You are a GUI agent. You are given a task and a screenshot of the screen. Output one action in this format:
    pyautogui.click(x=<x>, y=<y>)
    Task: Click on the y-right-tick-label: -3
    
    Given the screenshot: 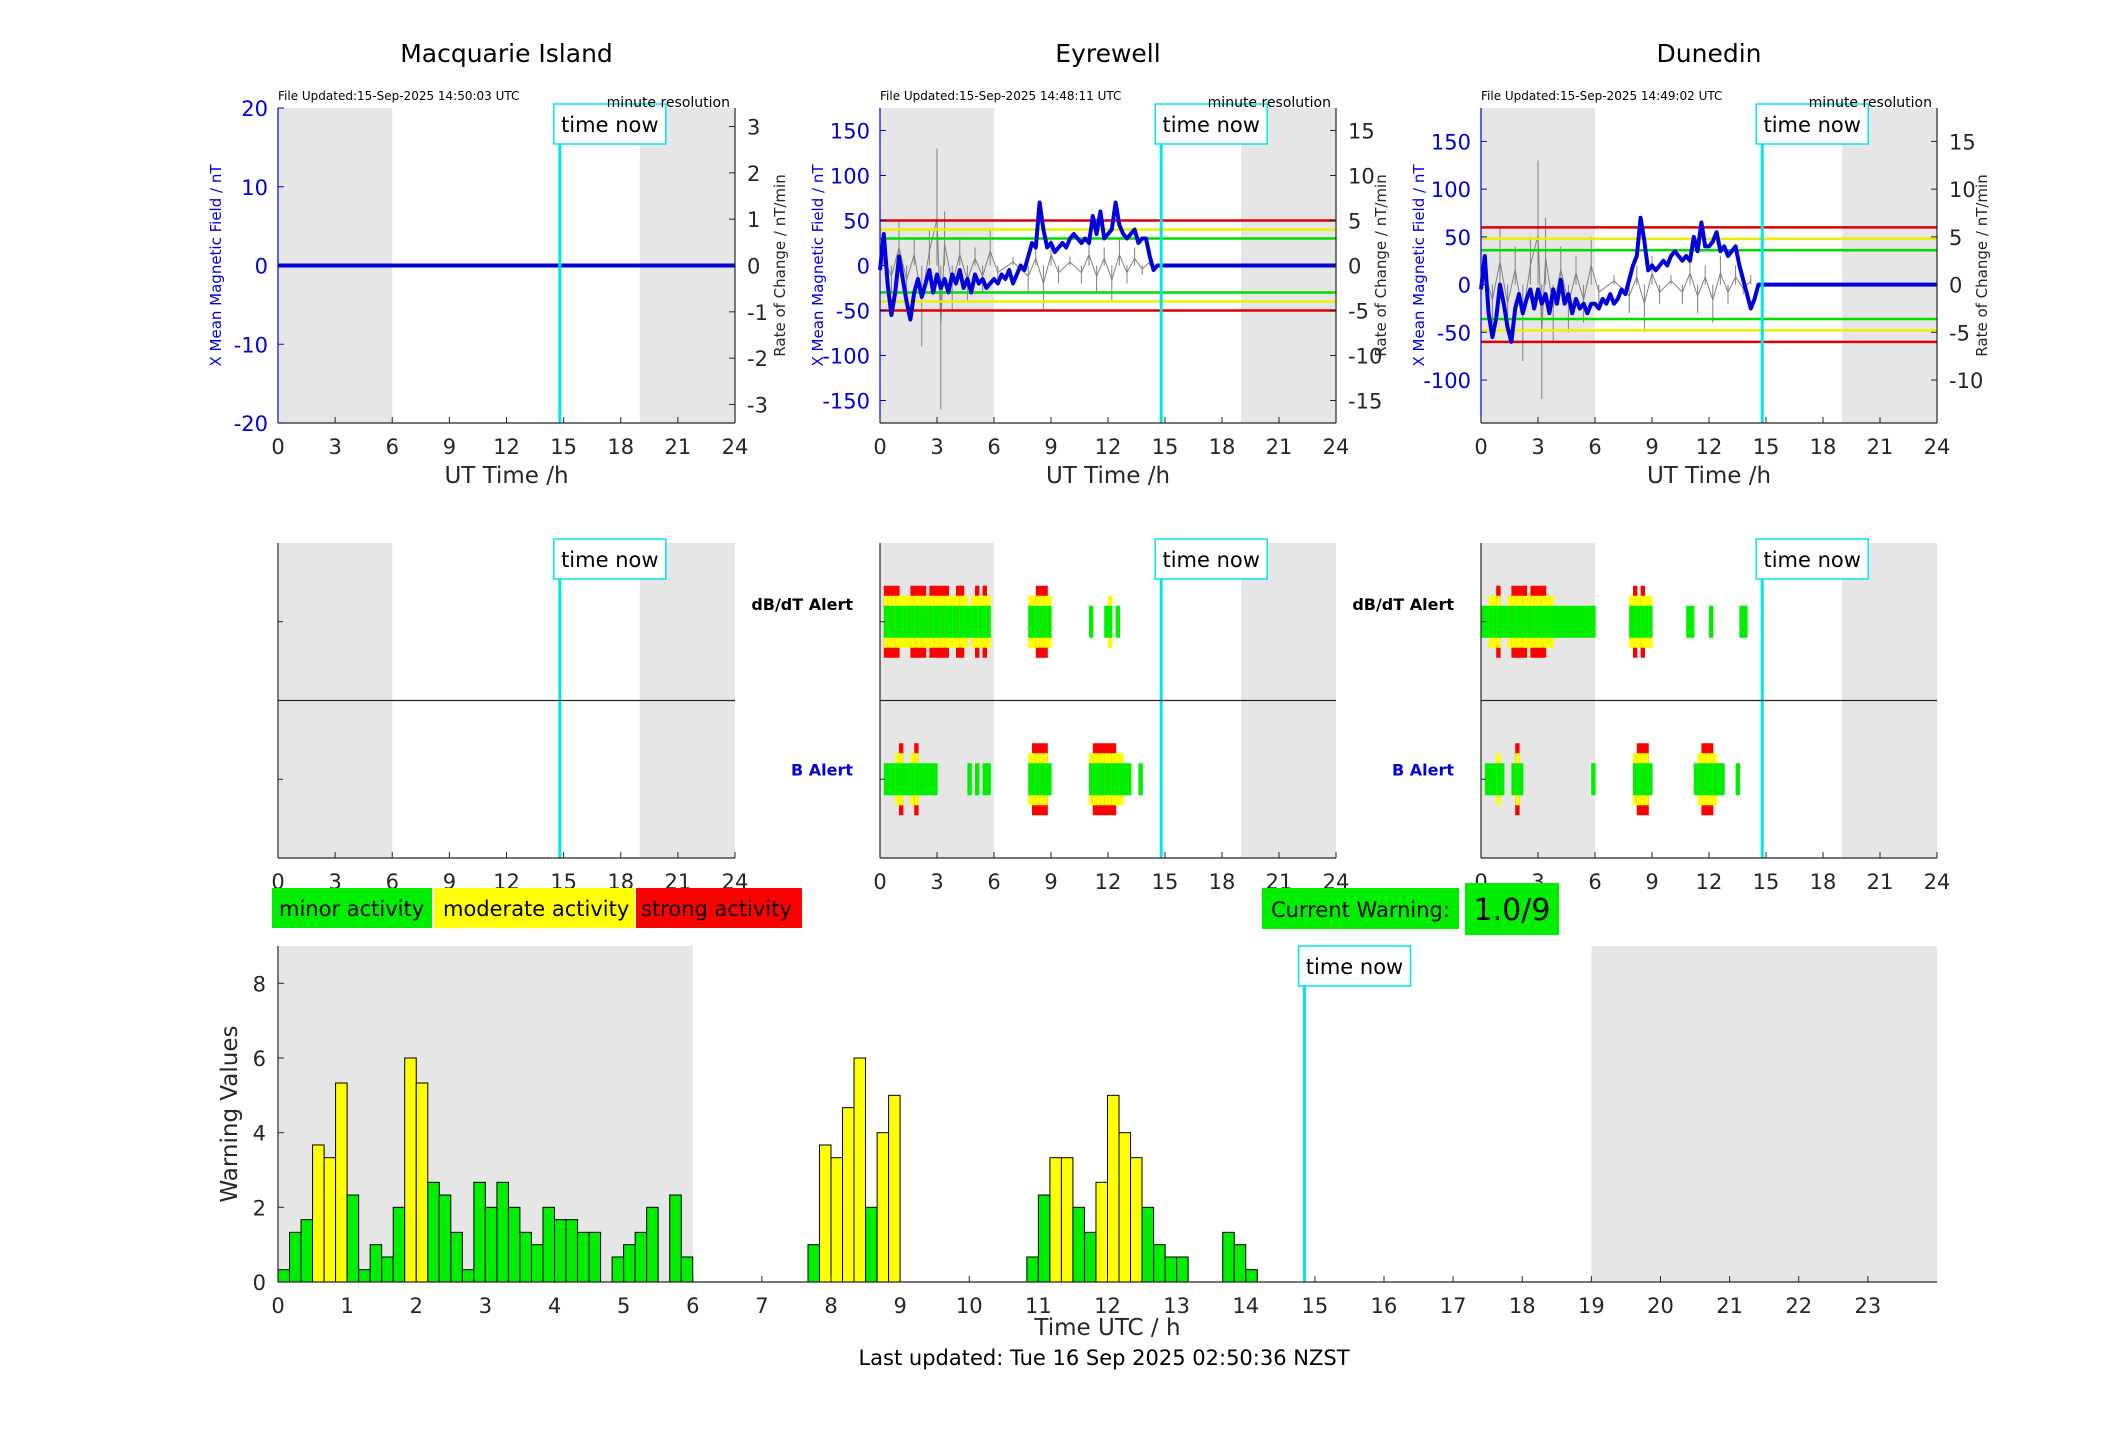 What is the action you would take?
    pyautogui.click(x=757, y=405)
    